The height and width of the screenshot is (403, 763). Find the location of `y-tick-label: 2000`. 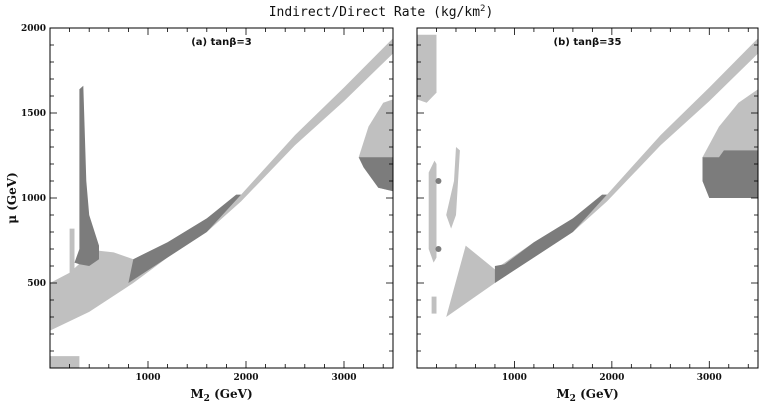

y-tick-label: 2000 is located at coordinates (33, 29).